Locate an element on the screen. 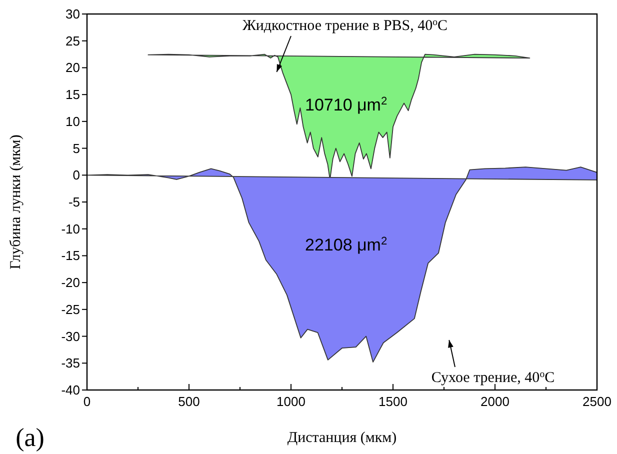  y-tick-label: -30 is located at coordinates (70, 336).